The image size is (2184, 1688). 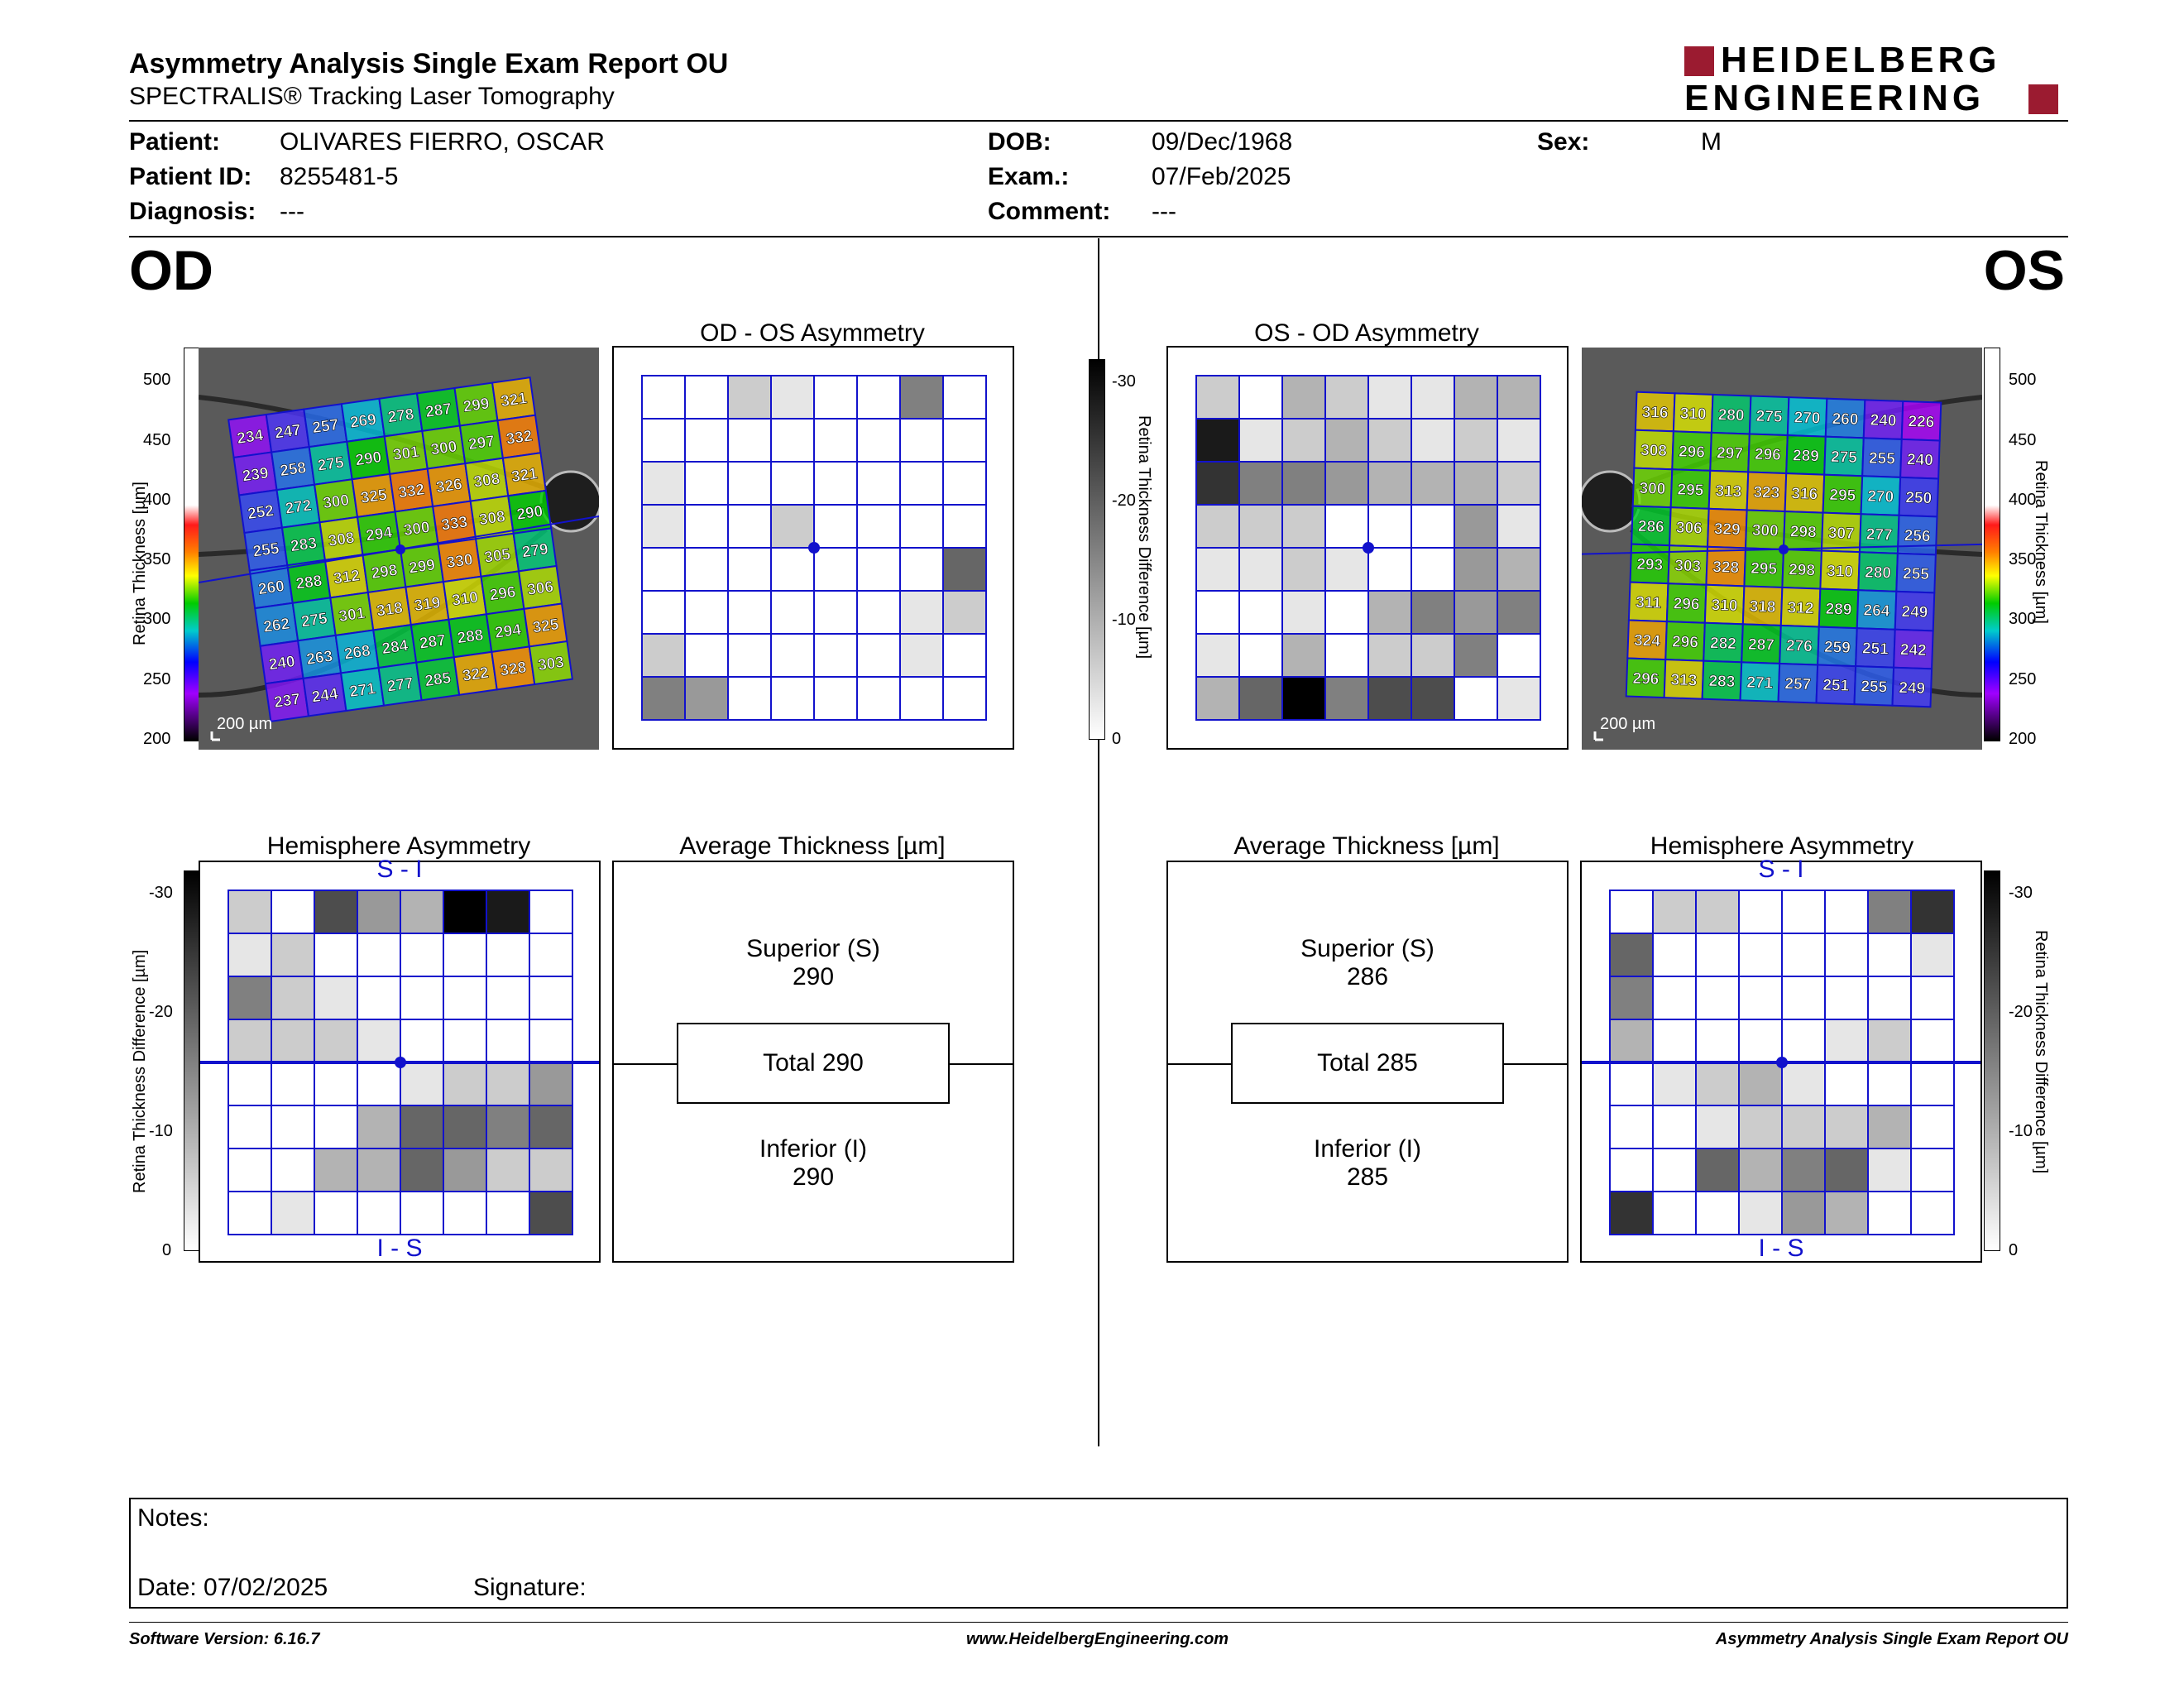 I want to click on sex-value: M, so click(x=1711, y=142).